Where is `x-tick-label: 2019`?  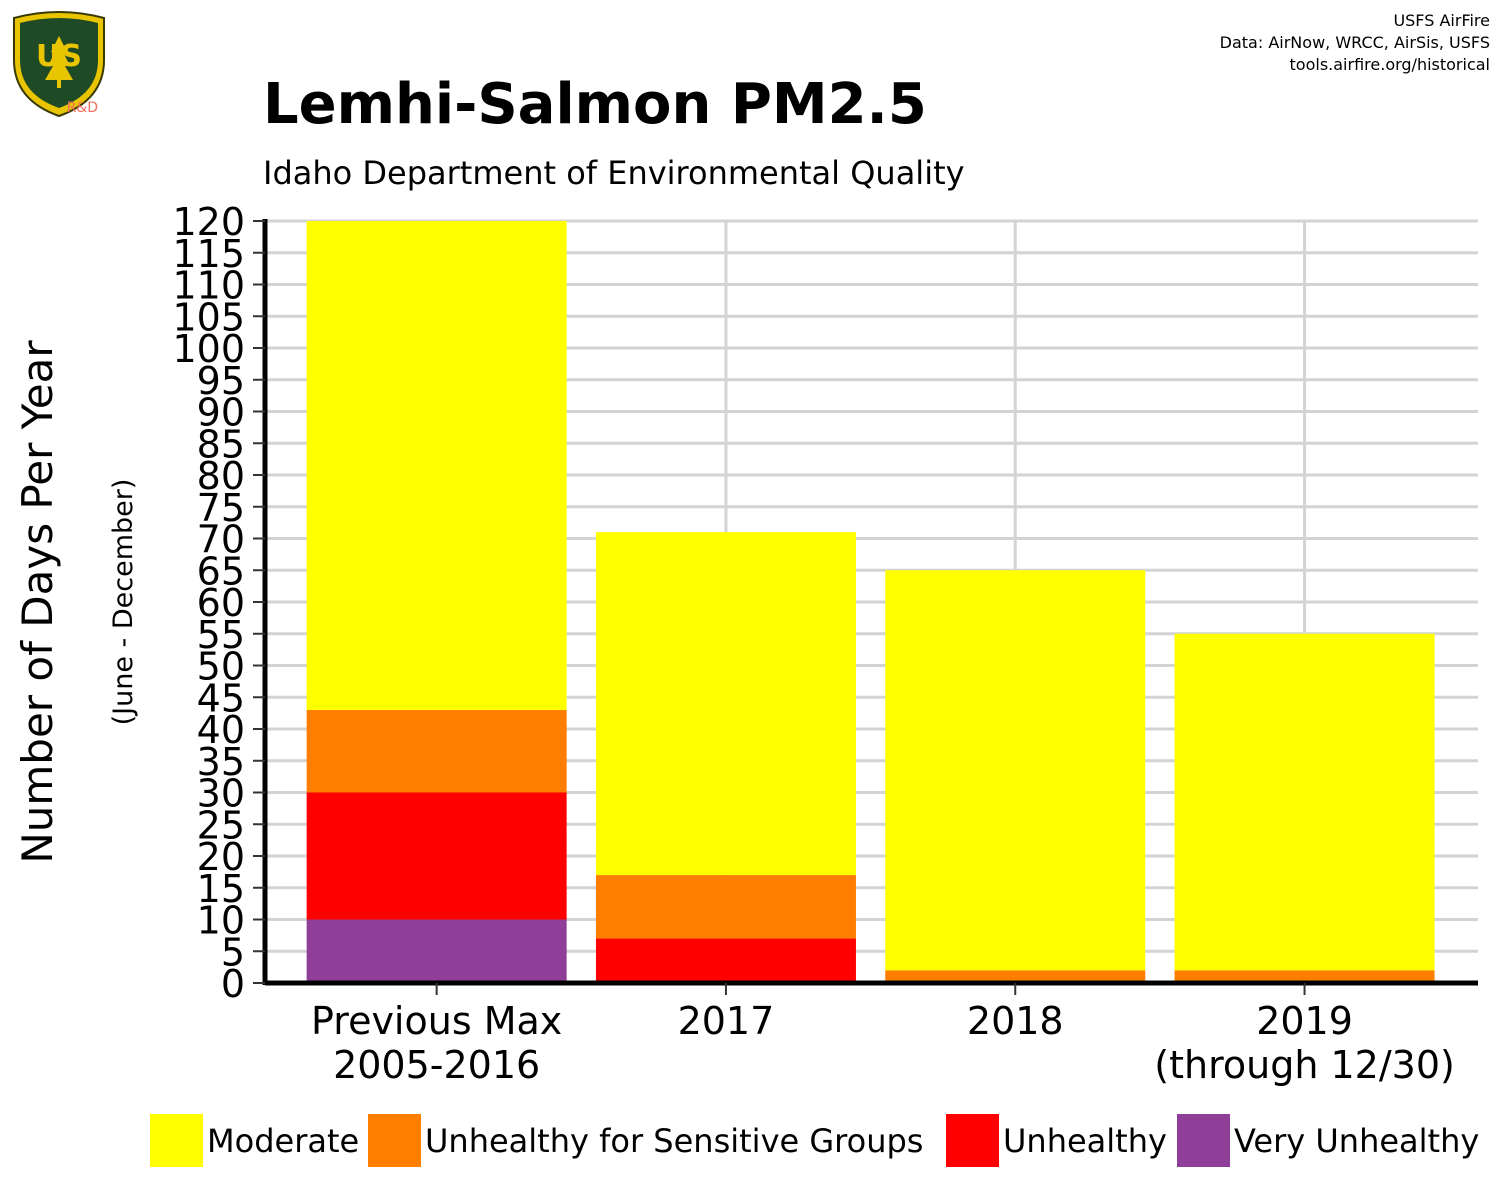 x-tick-label: 2019 is located at coordinates (1304, 1021).